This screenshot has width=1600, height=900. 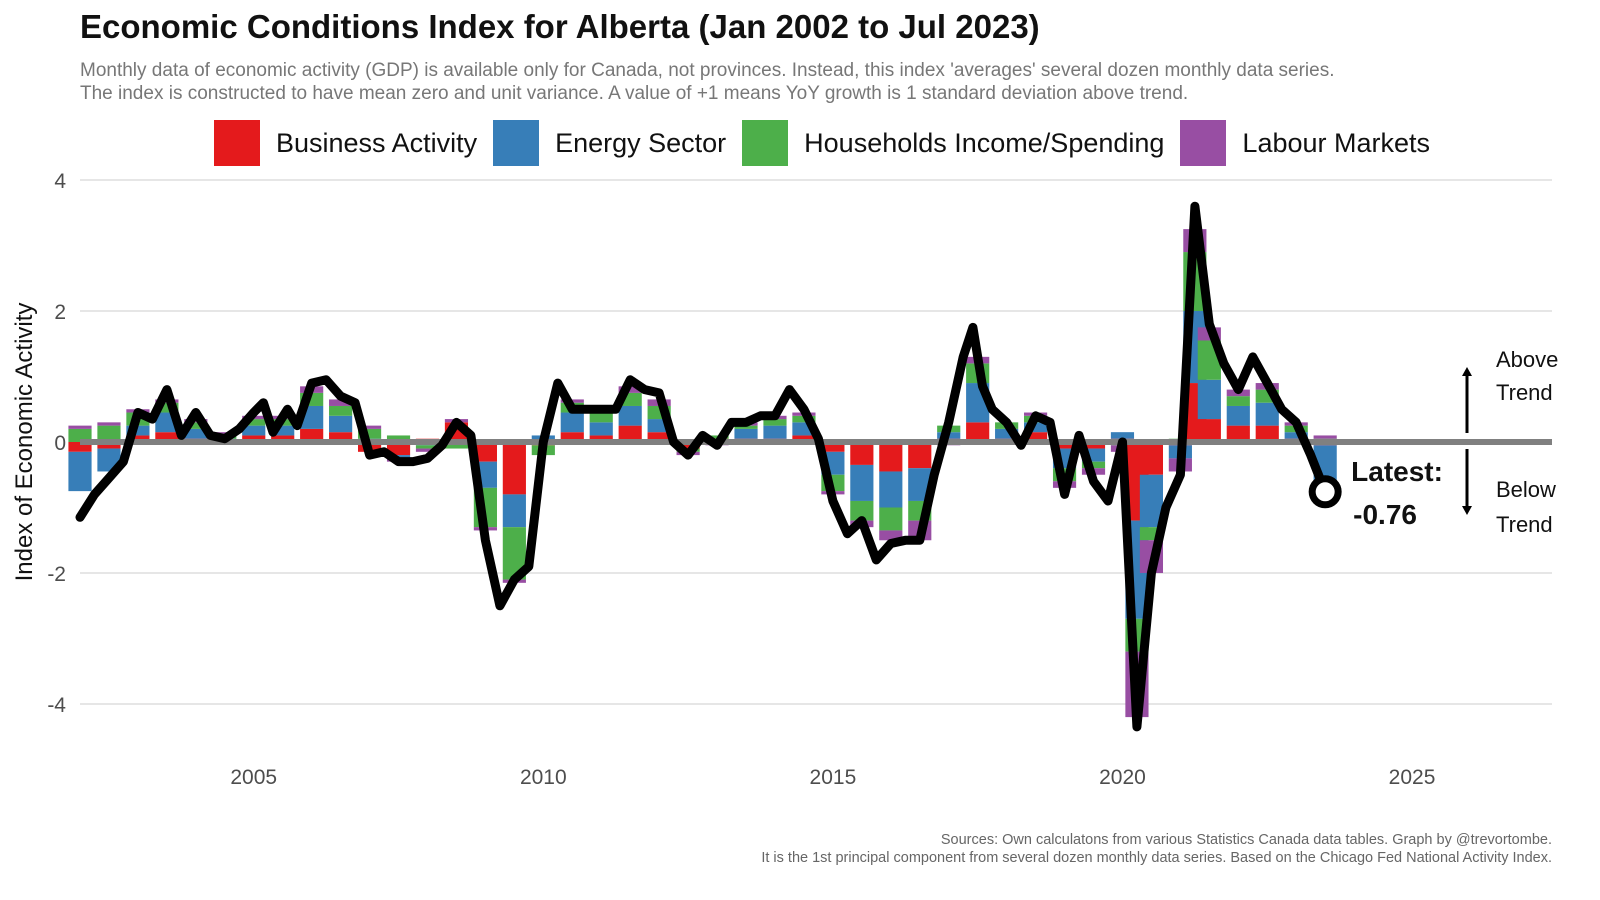 What do you see at coordinates (1122, 777) in the screenshot?
I see `x-tick-label: 2020` at bounding box center [1122, 777].